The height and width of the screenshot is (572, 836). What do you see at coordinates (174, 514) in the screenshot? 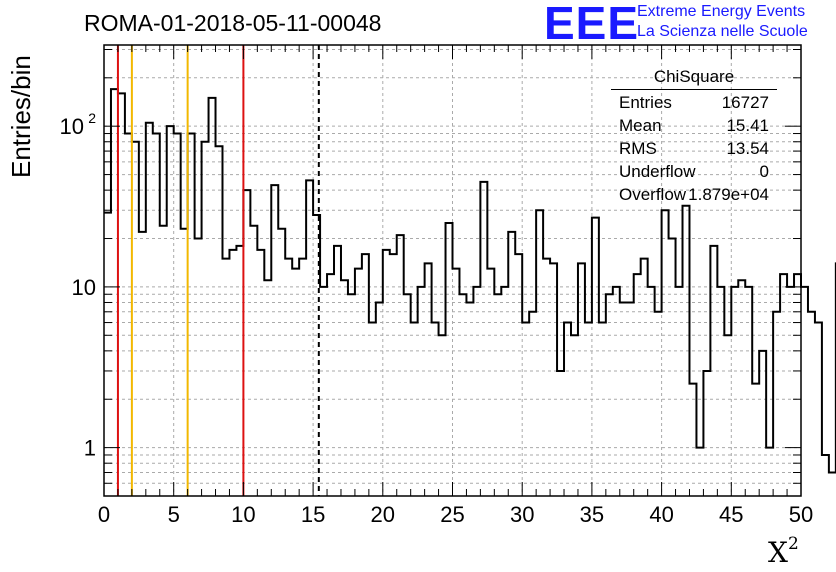
I see `x-tick-label: 5` at bounding box center [174, 514].